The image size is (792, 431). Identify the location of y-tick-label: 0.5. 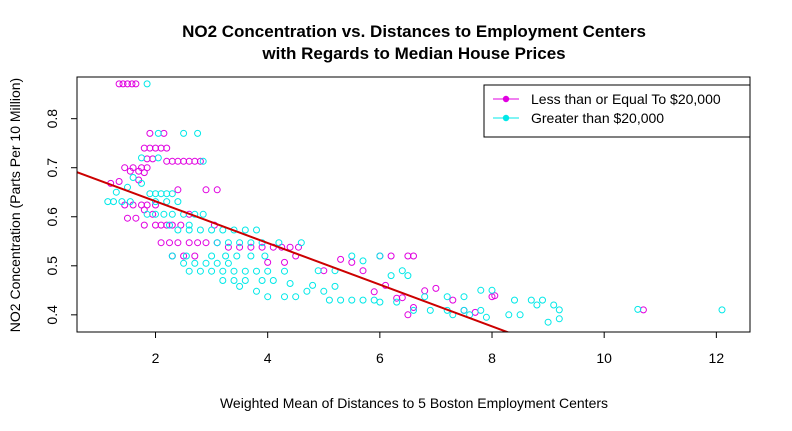
(52, 266).